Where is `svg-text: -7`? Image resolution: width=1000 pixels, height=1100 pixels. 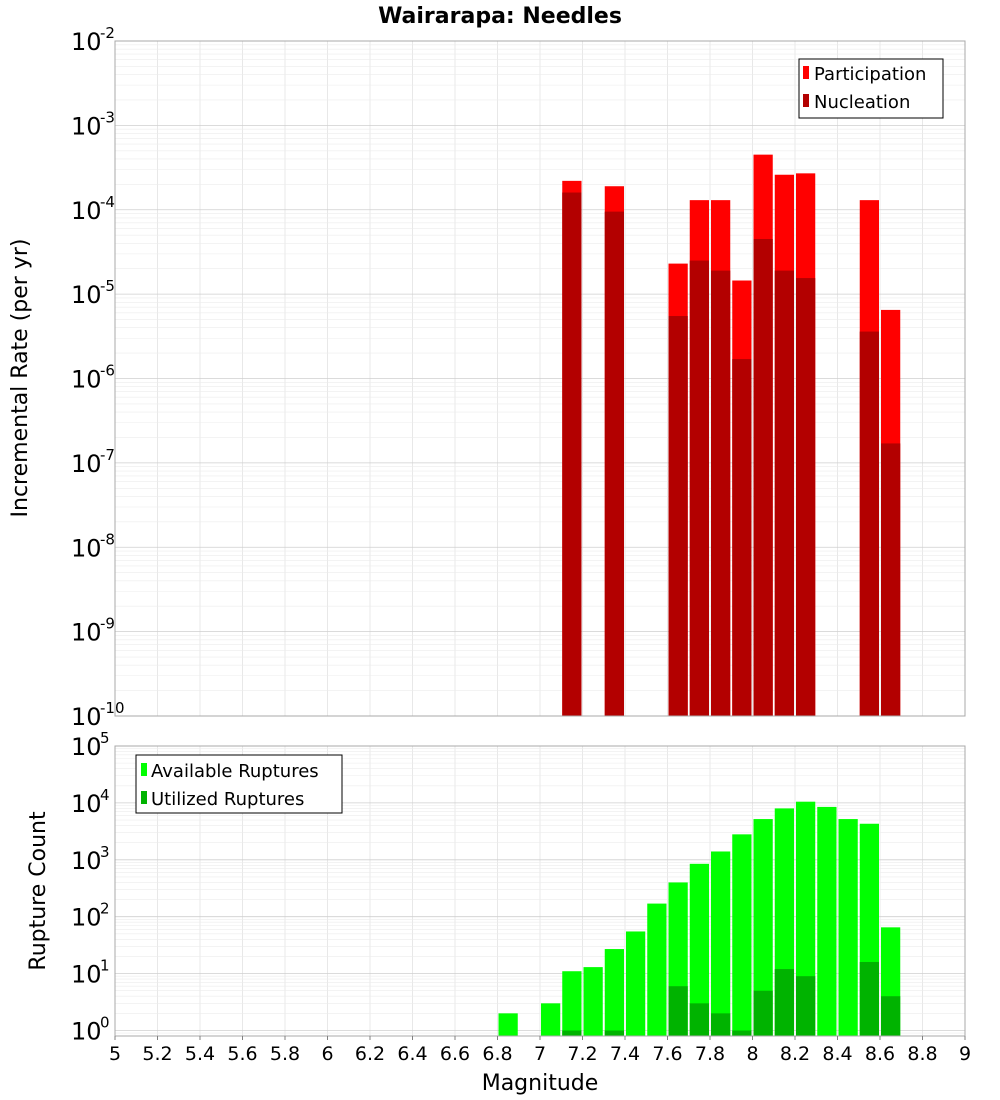 svg-text: -7 is located at coordinates (107, 455).